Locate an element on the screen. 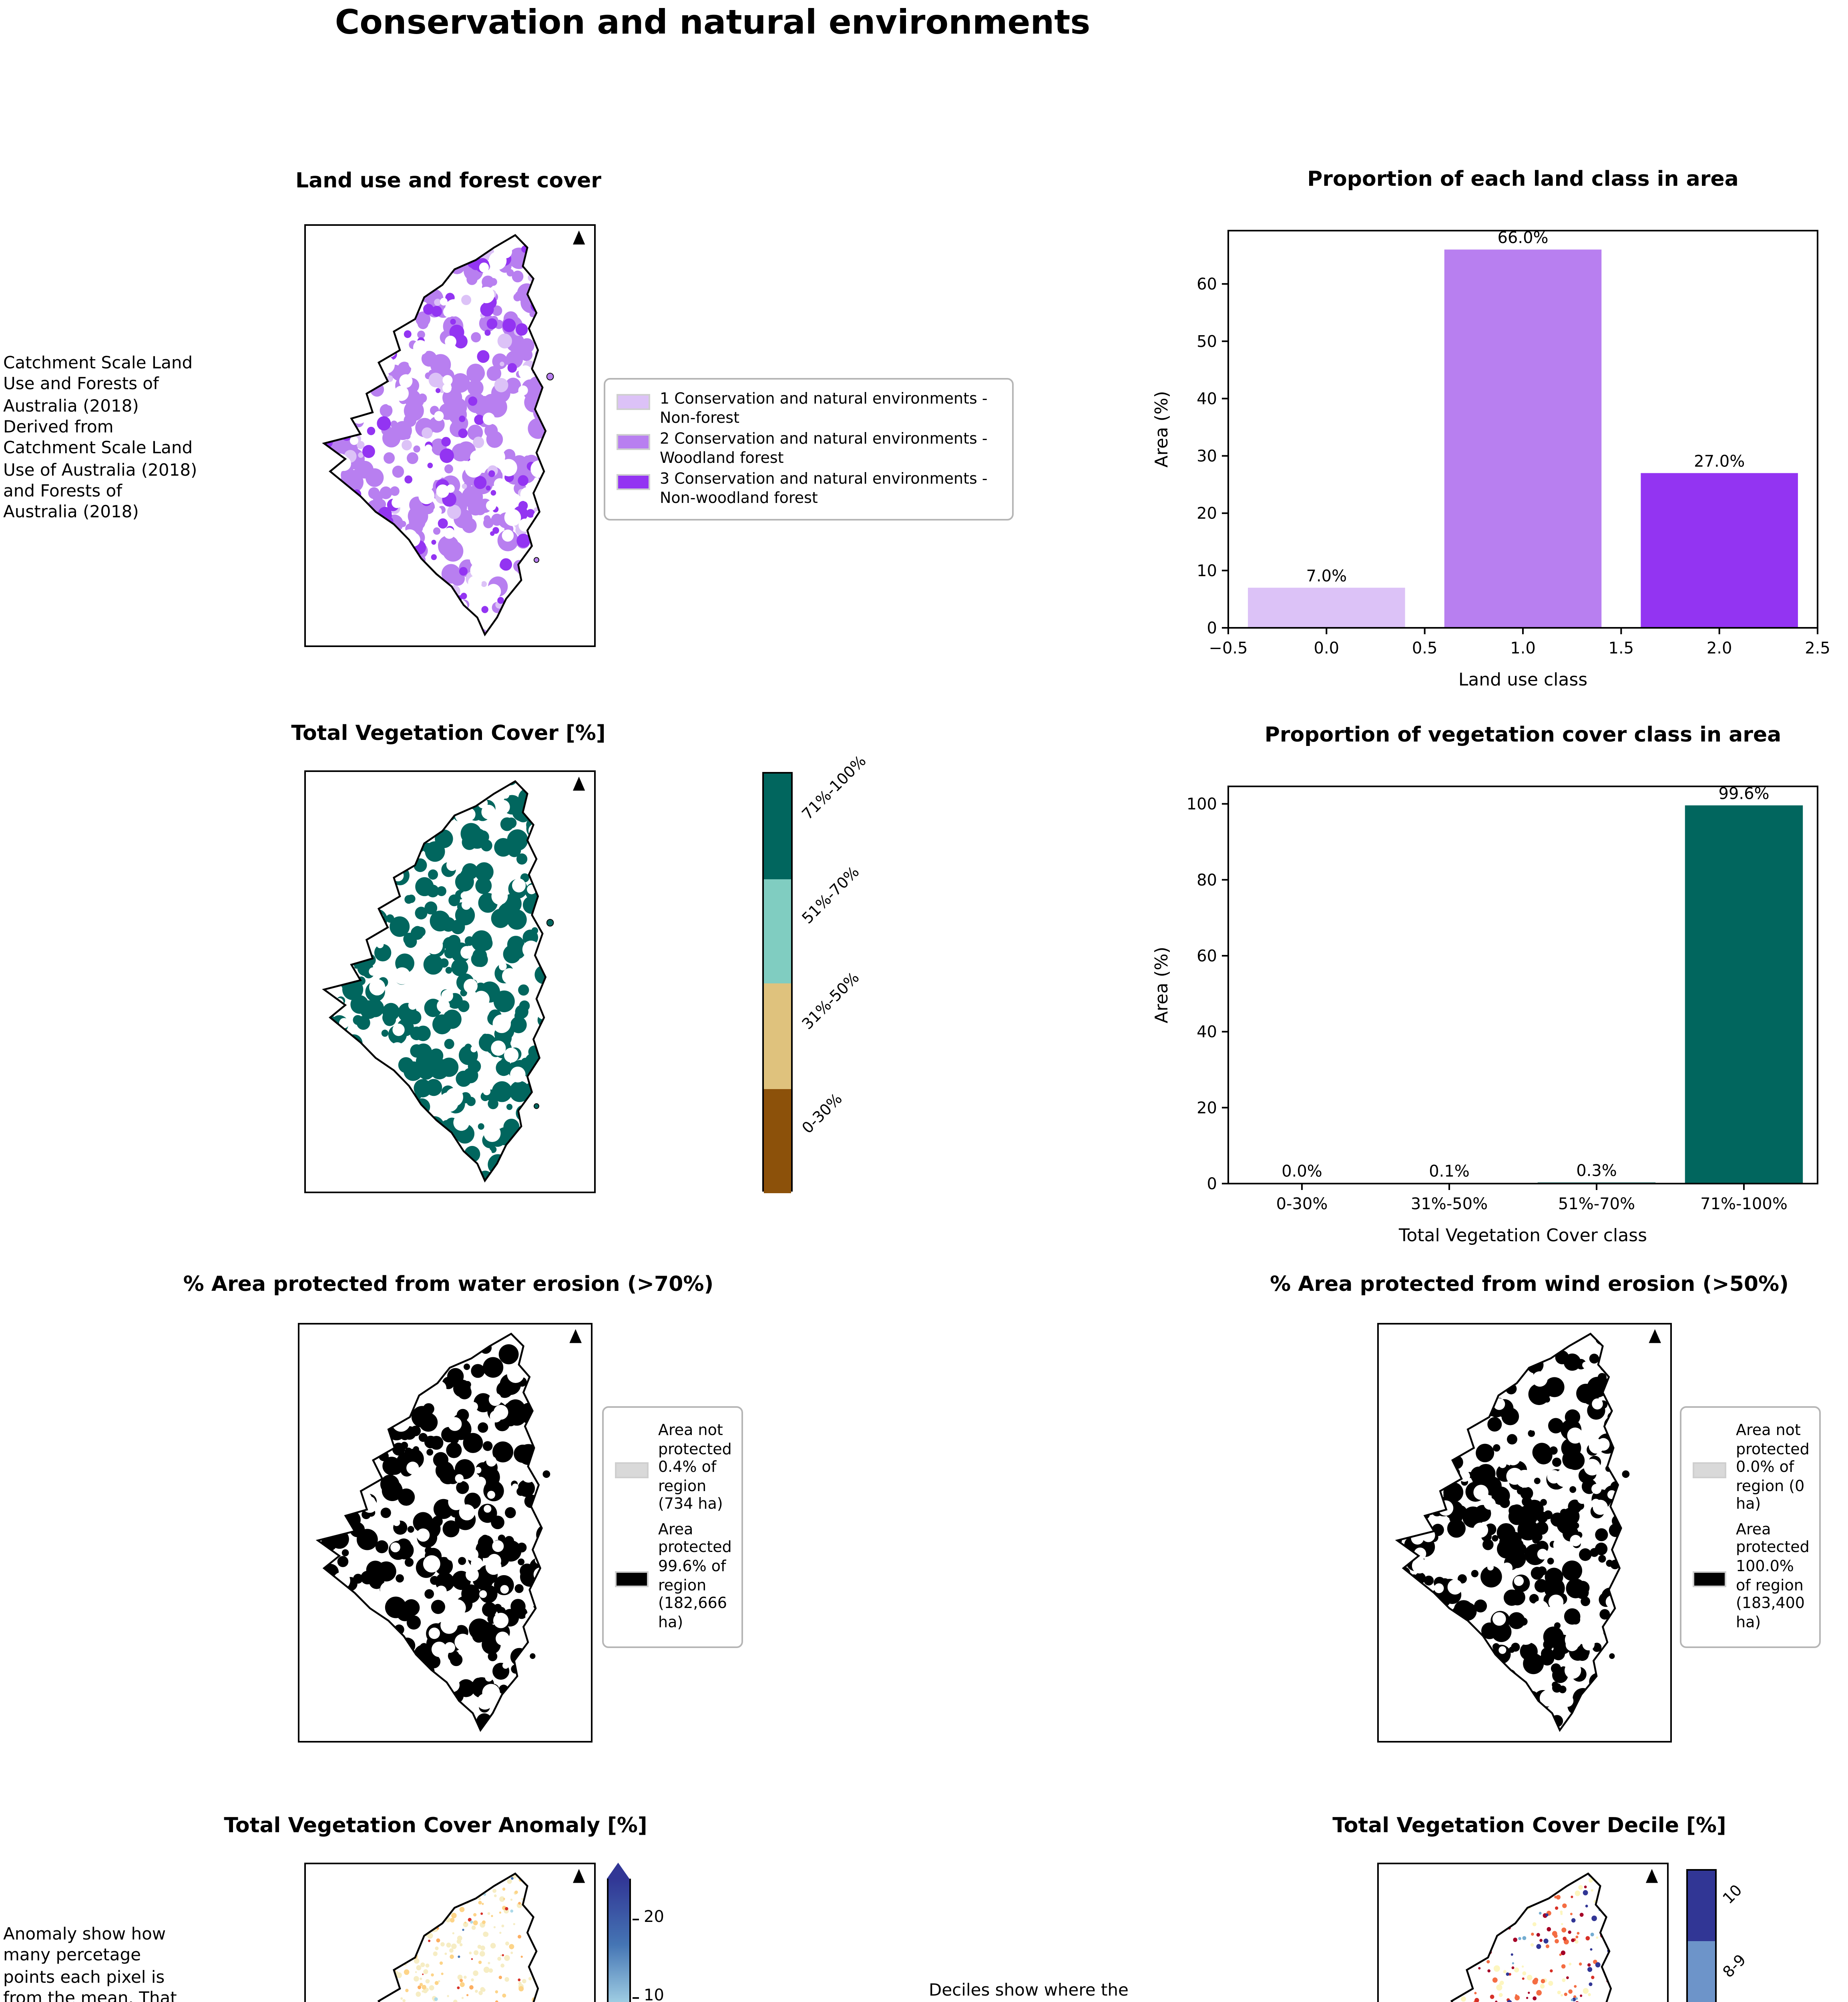 The height and width of the screenshot is (2002, 1848). bar-value-label: 7.0% is located at coordinates (1326, 576).